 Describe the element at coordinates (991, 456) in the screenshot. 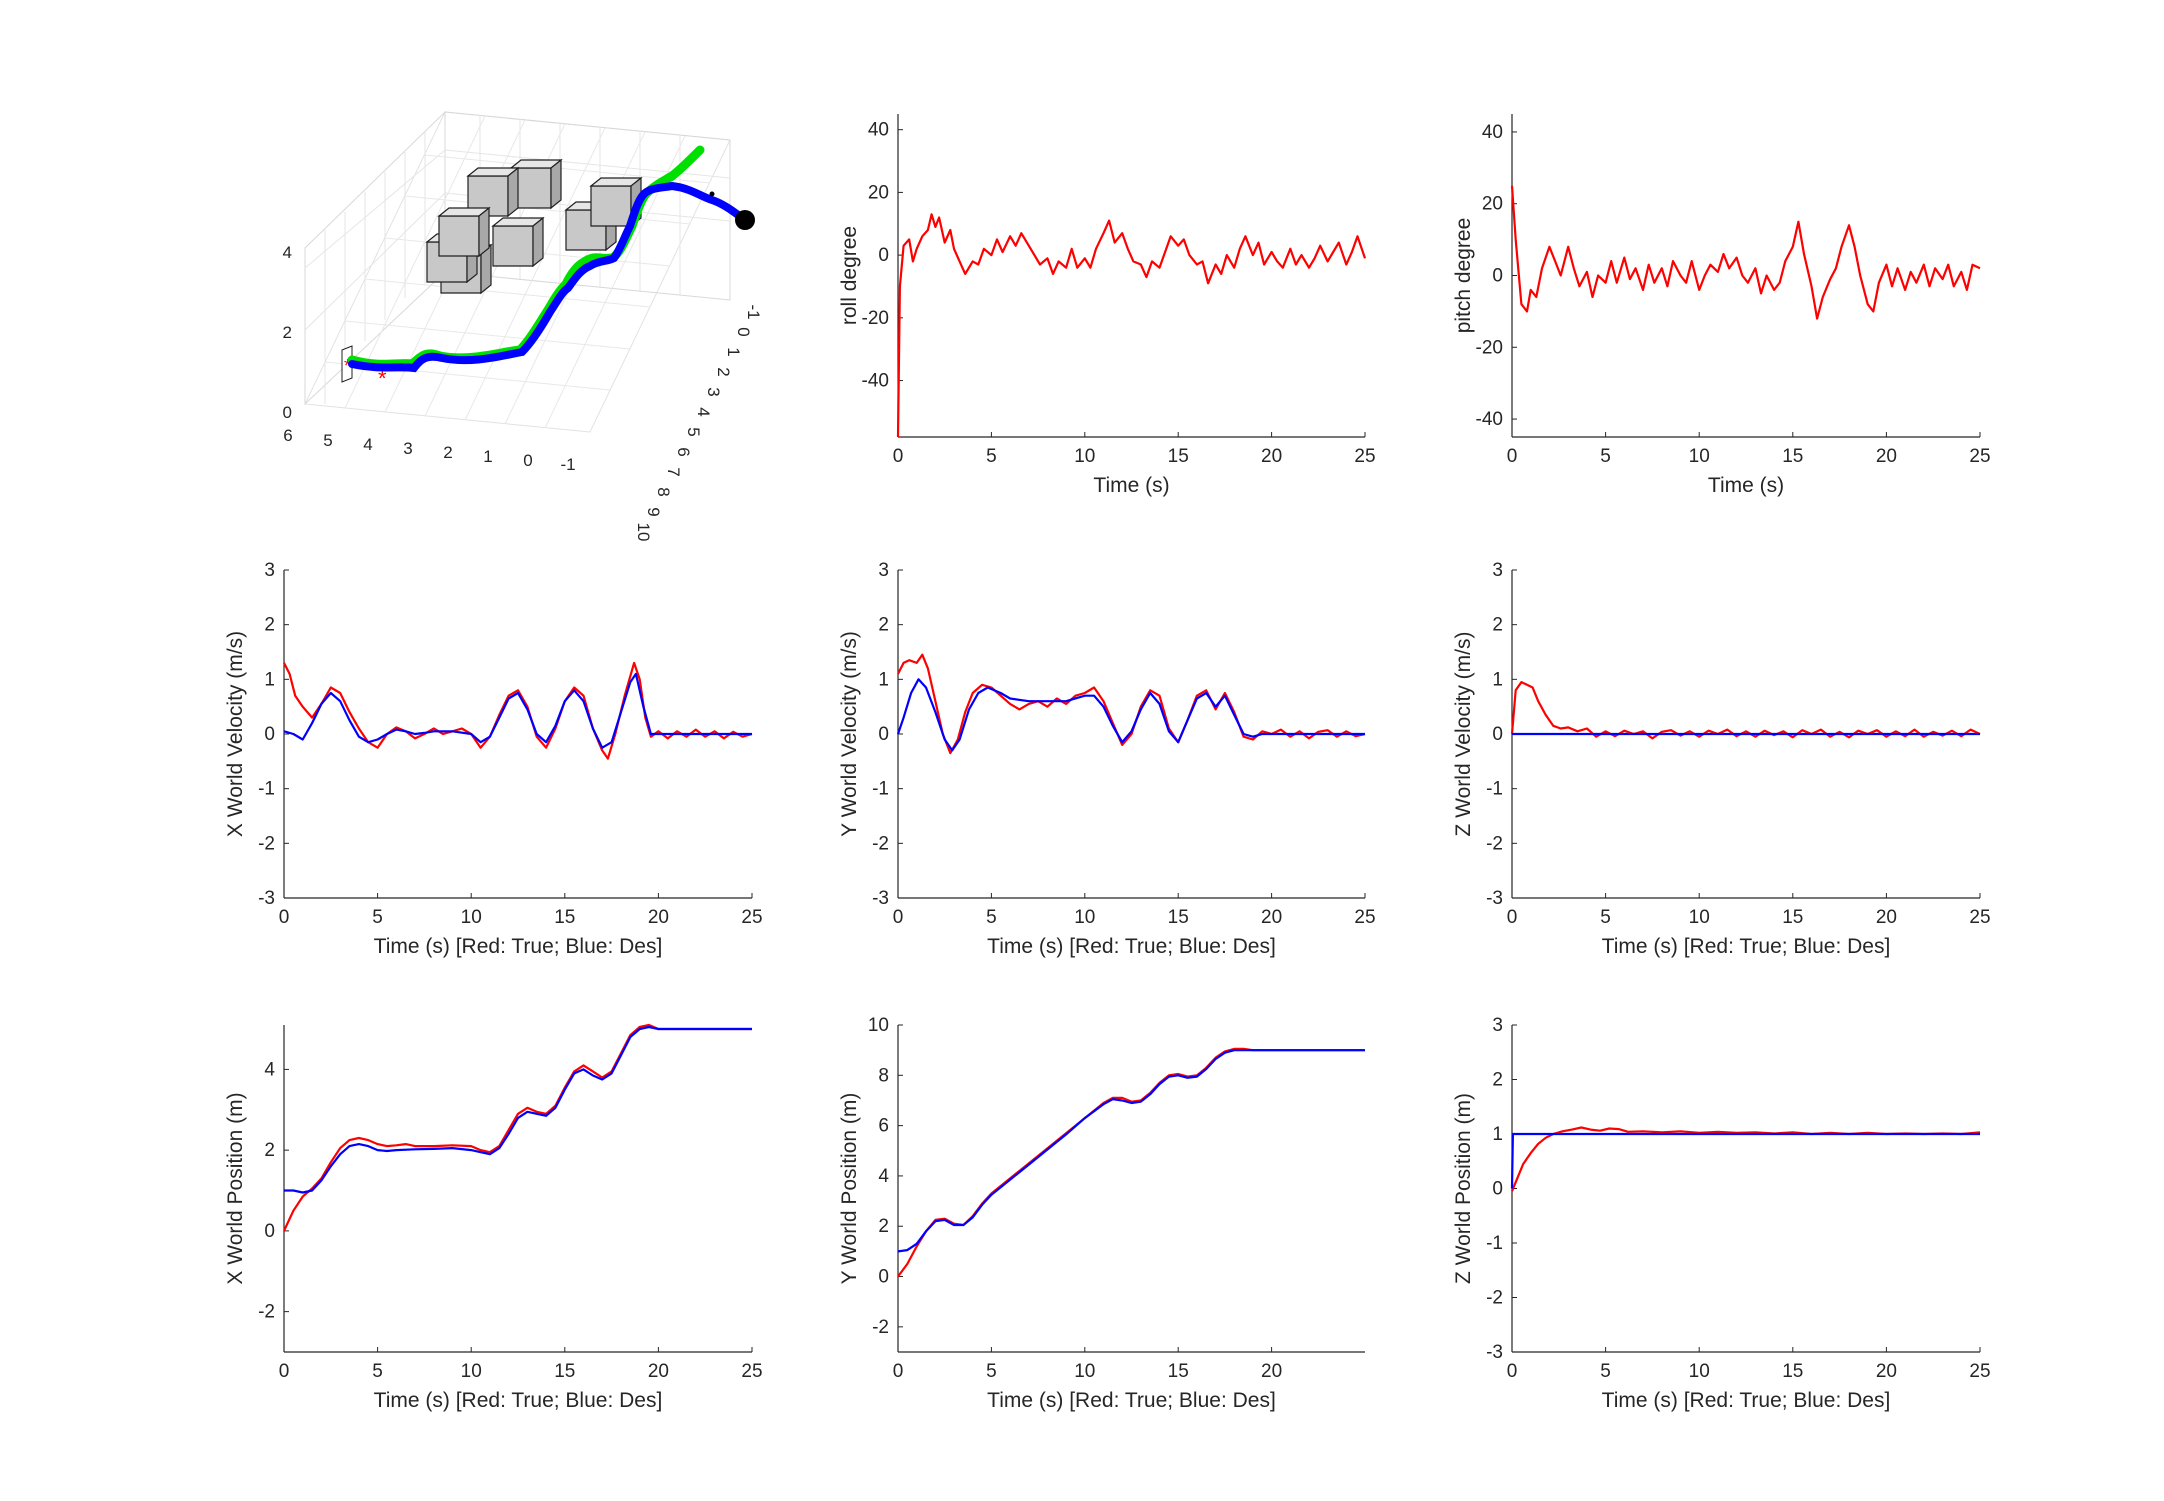

I see `roll-x-tick-label: 5` at that location.